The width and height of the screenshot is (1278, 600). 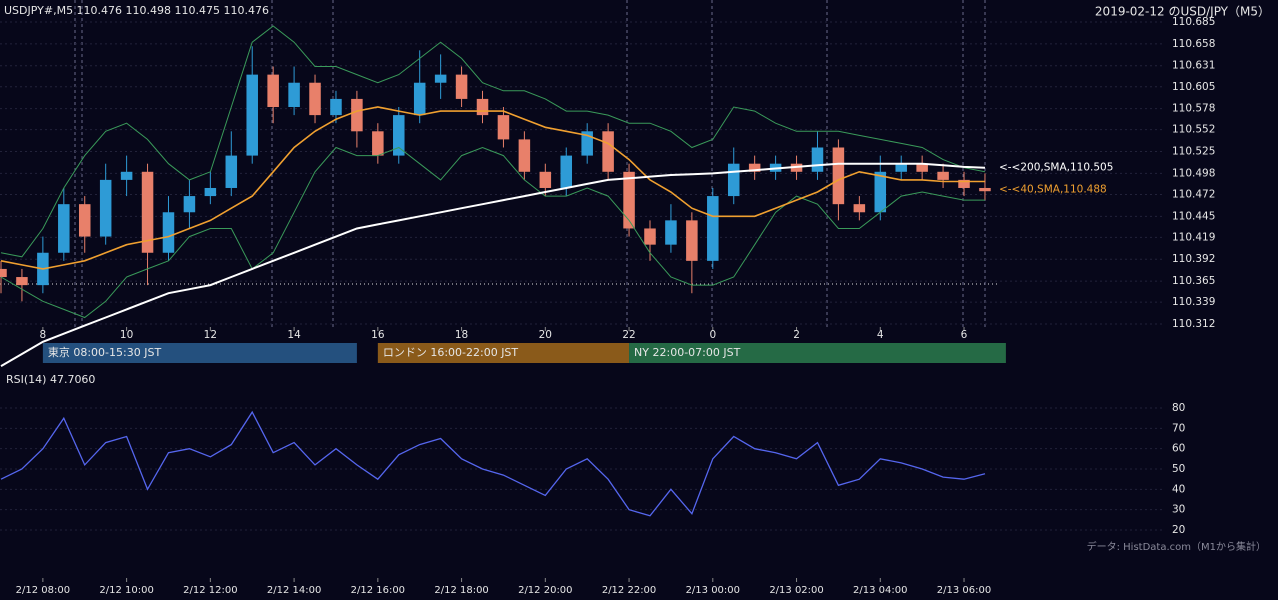 What do you see at coordinates (1056, 168) in the screenshot?
I see `annotation: <-<200,SMA,110.505` at bounding box center [1056, 168].